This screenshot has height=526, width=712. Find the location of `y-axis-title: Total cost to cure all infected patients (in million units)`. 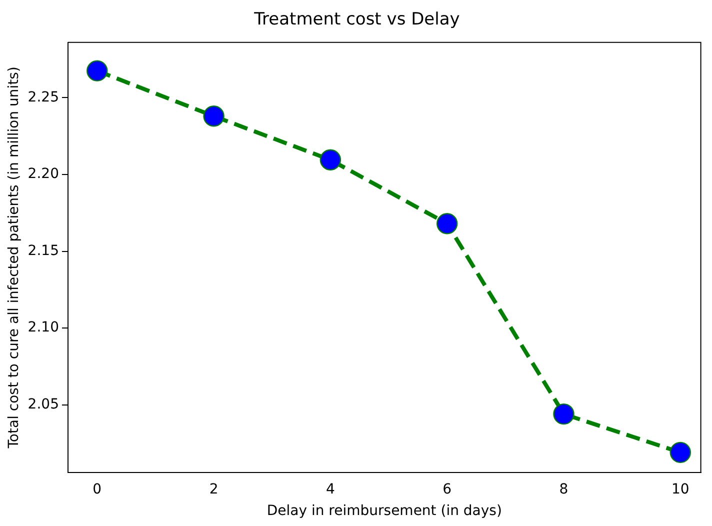

y-axis-title: Total cost to cure all infected patients (in million units) is located at coordinates (14, 258).